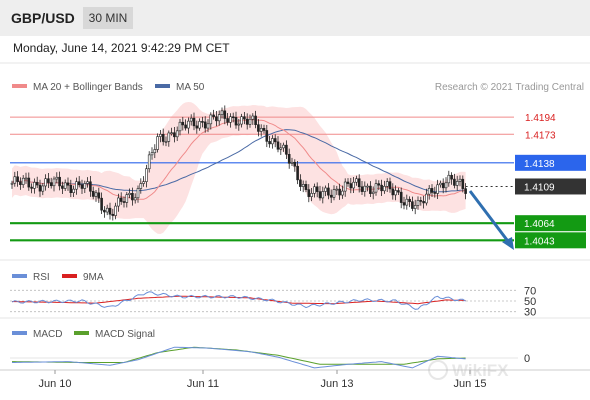 The width and height of the screenshot is (590, 400). I want to click on rsi-ma-legend-swatch, so click(69, 276).